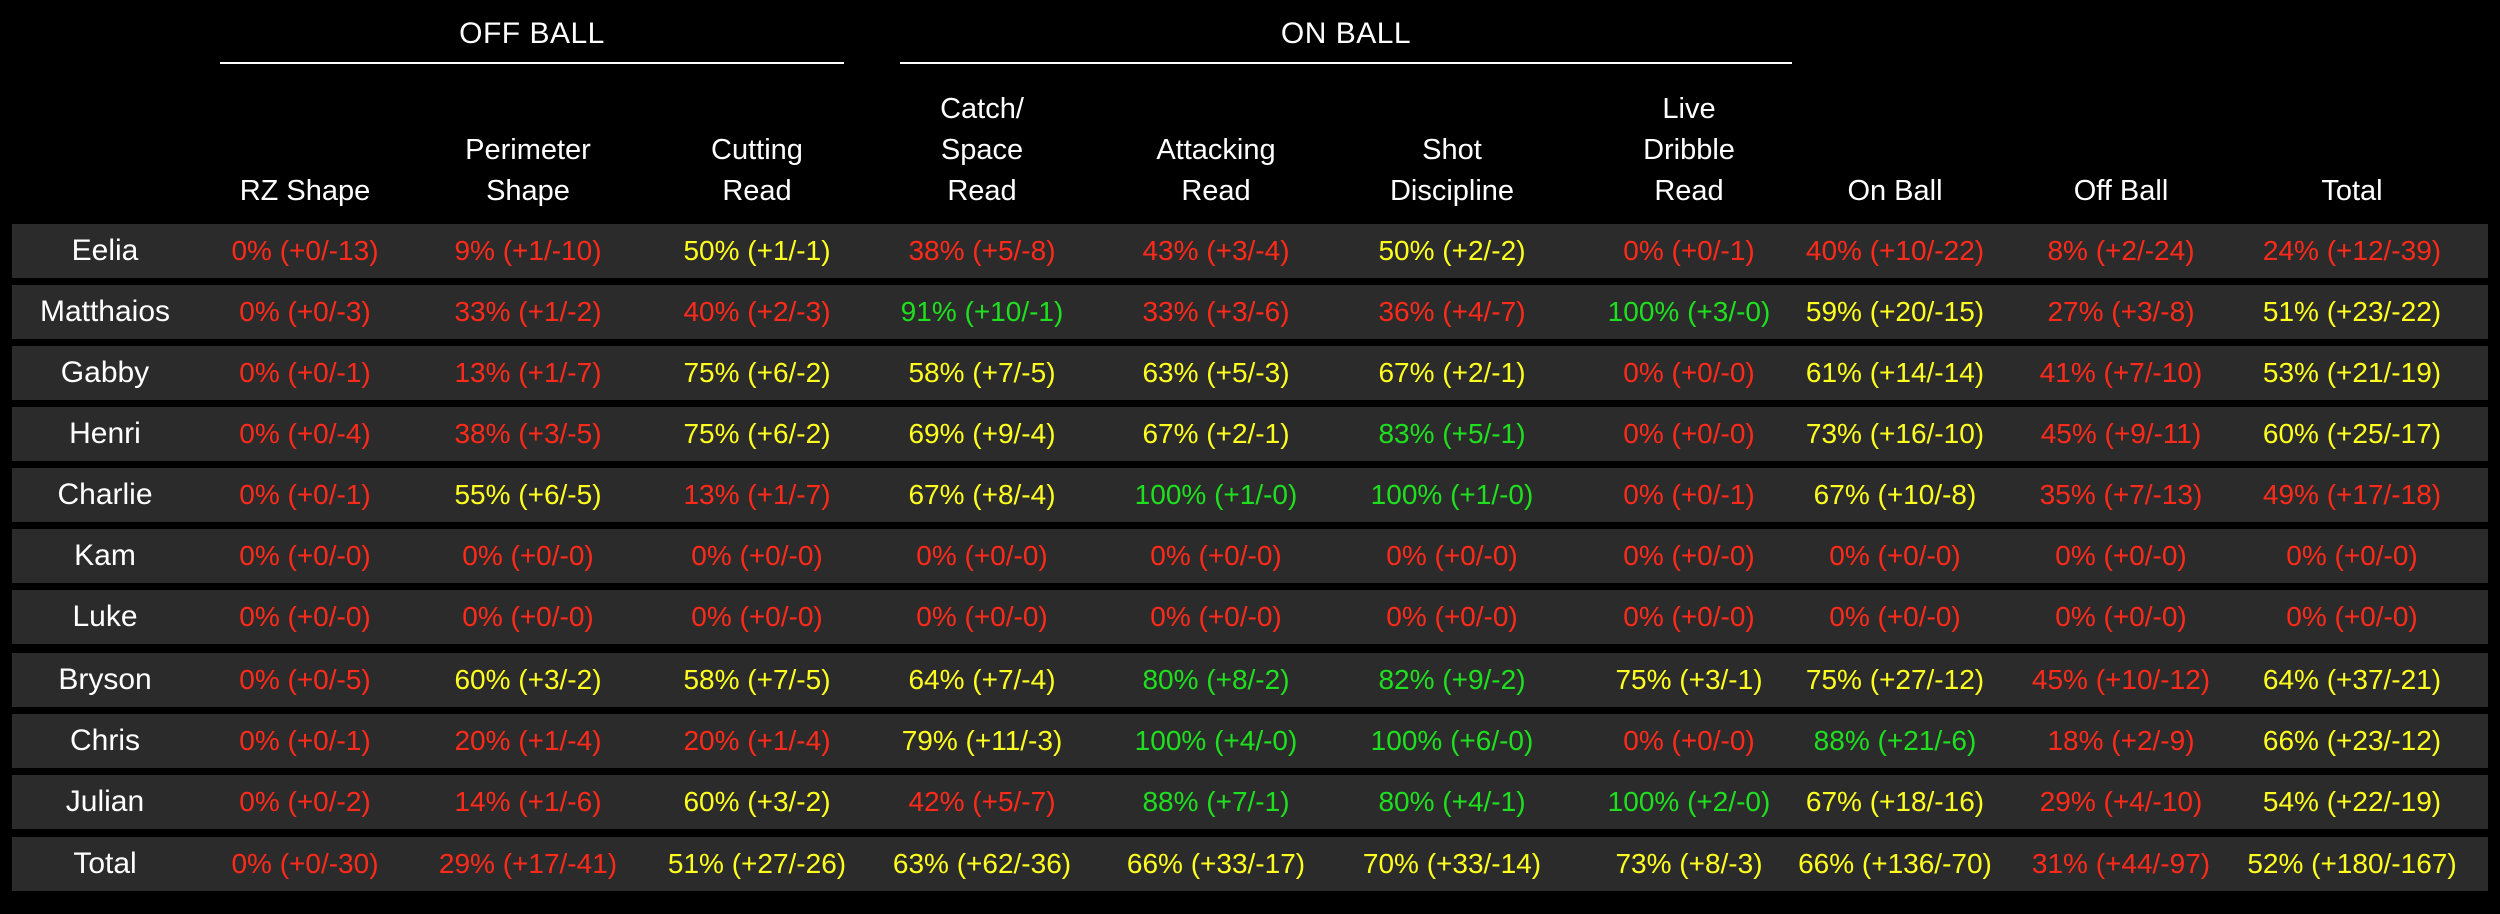 The width and height of the screenshot is (2500, 914). Describe the element at coordinates (2352, 372) in the screenshot. I see `stat-cell: 53% (+21/-19)` at that location.